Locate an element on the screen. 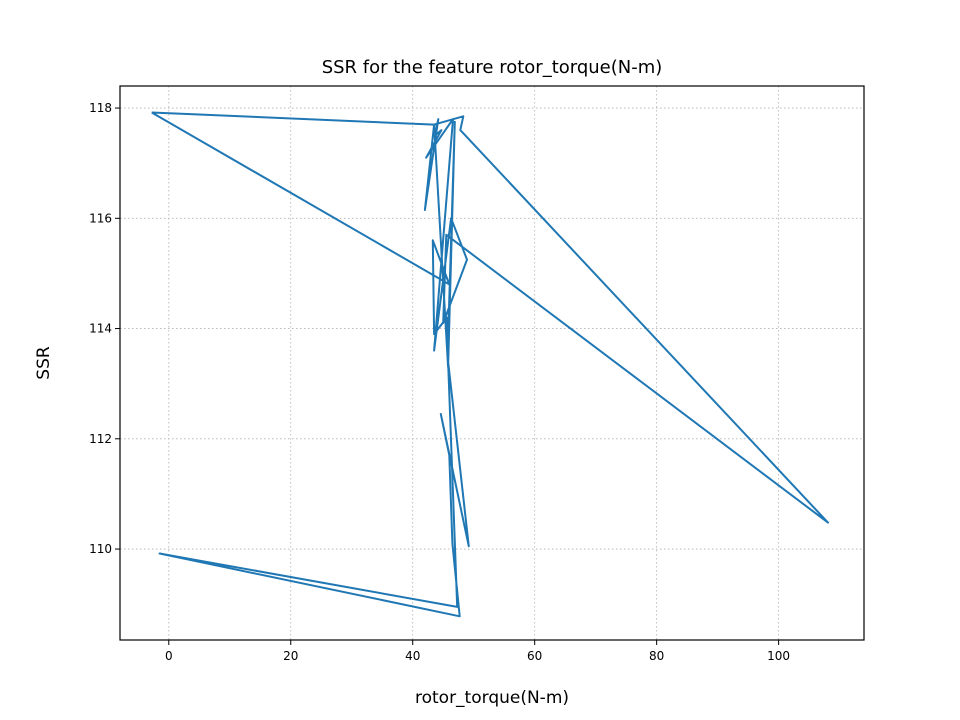 Image resolution: width=960 pixels, height=720 pixels. x-tick-label: 100 is located at coordinates (778, 656).